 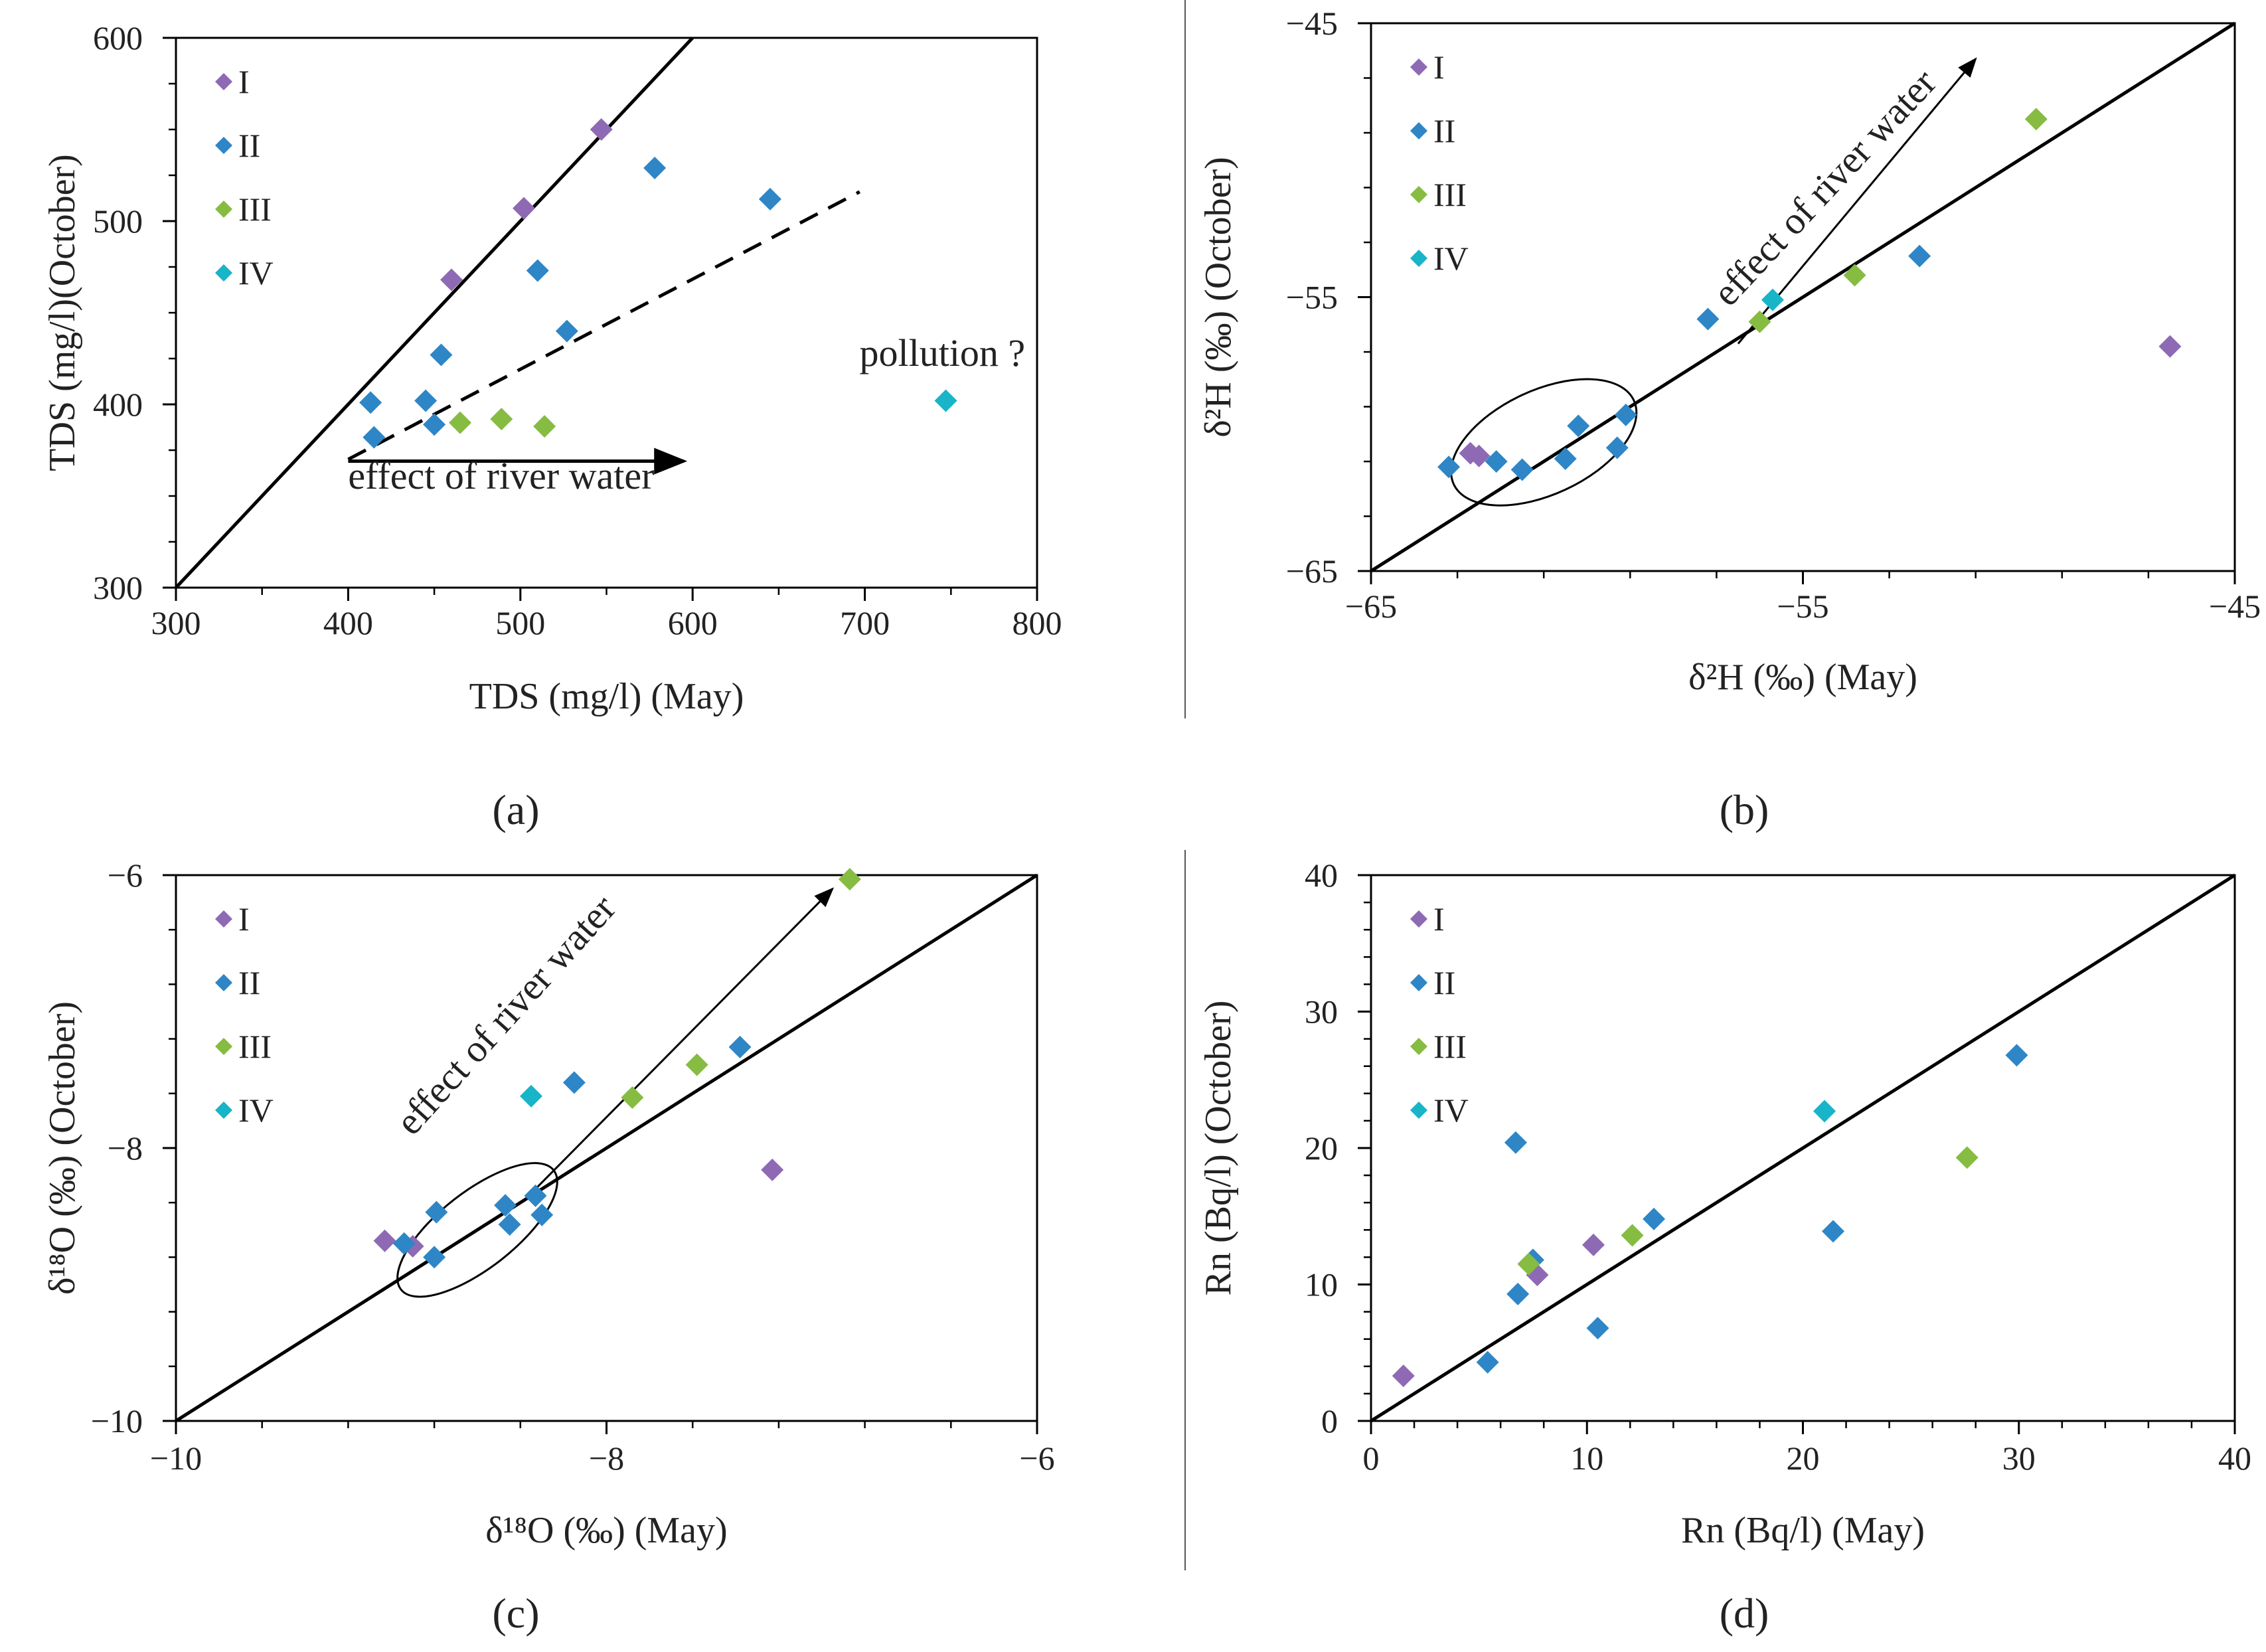 What do you see at coordinates (118, 587) in the screenshot?
I see `y-tick-label: 300` at bounding box center [118, 587].